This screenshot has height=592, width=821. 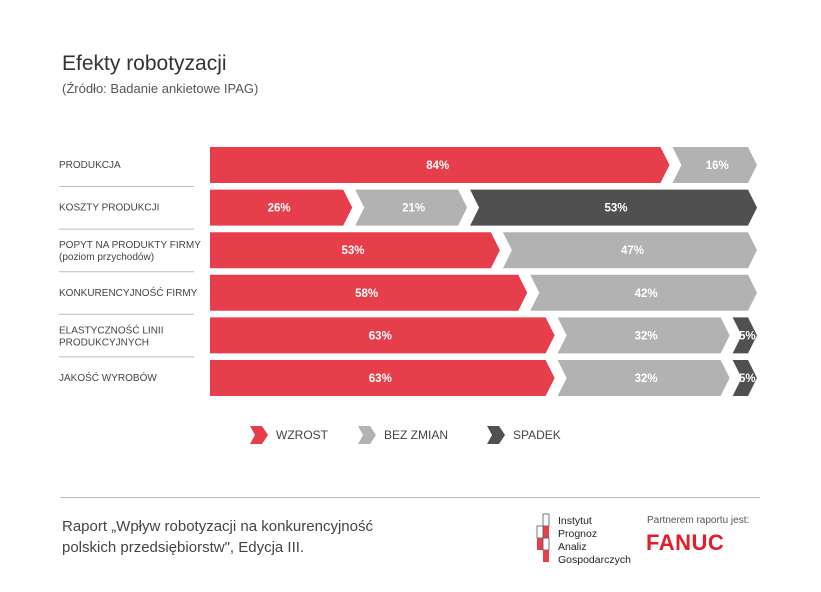 I want to click on category-label: ELASTYCZNOŚĆ LINII, so click(x=111, y=329).